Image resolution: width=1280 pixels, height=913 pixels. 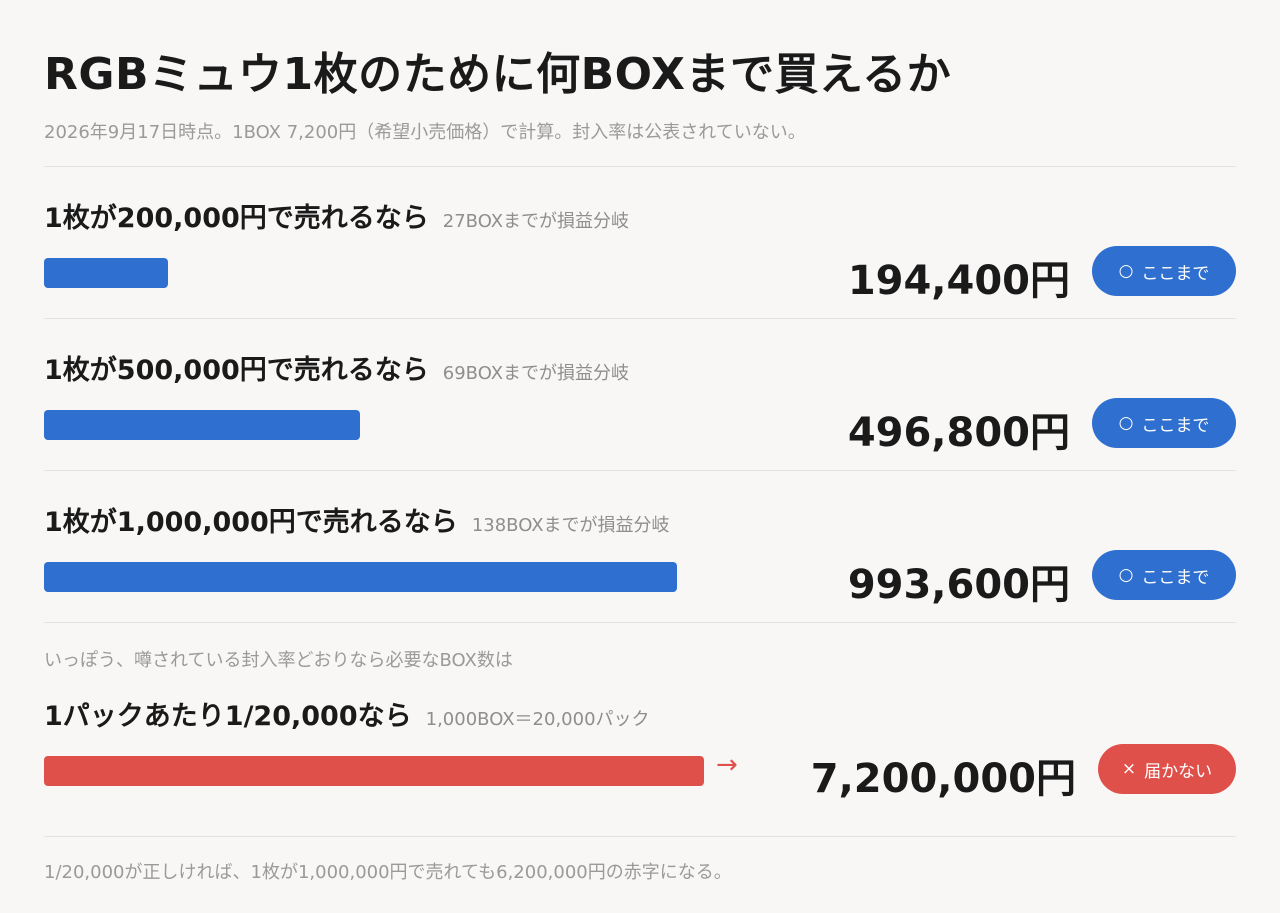 I want to click on breakeven-note: 138BOXまでが損益分岐, so click(x=570, y=525).